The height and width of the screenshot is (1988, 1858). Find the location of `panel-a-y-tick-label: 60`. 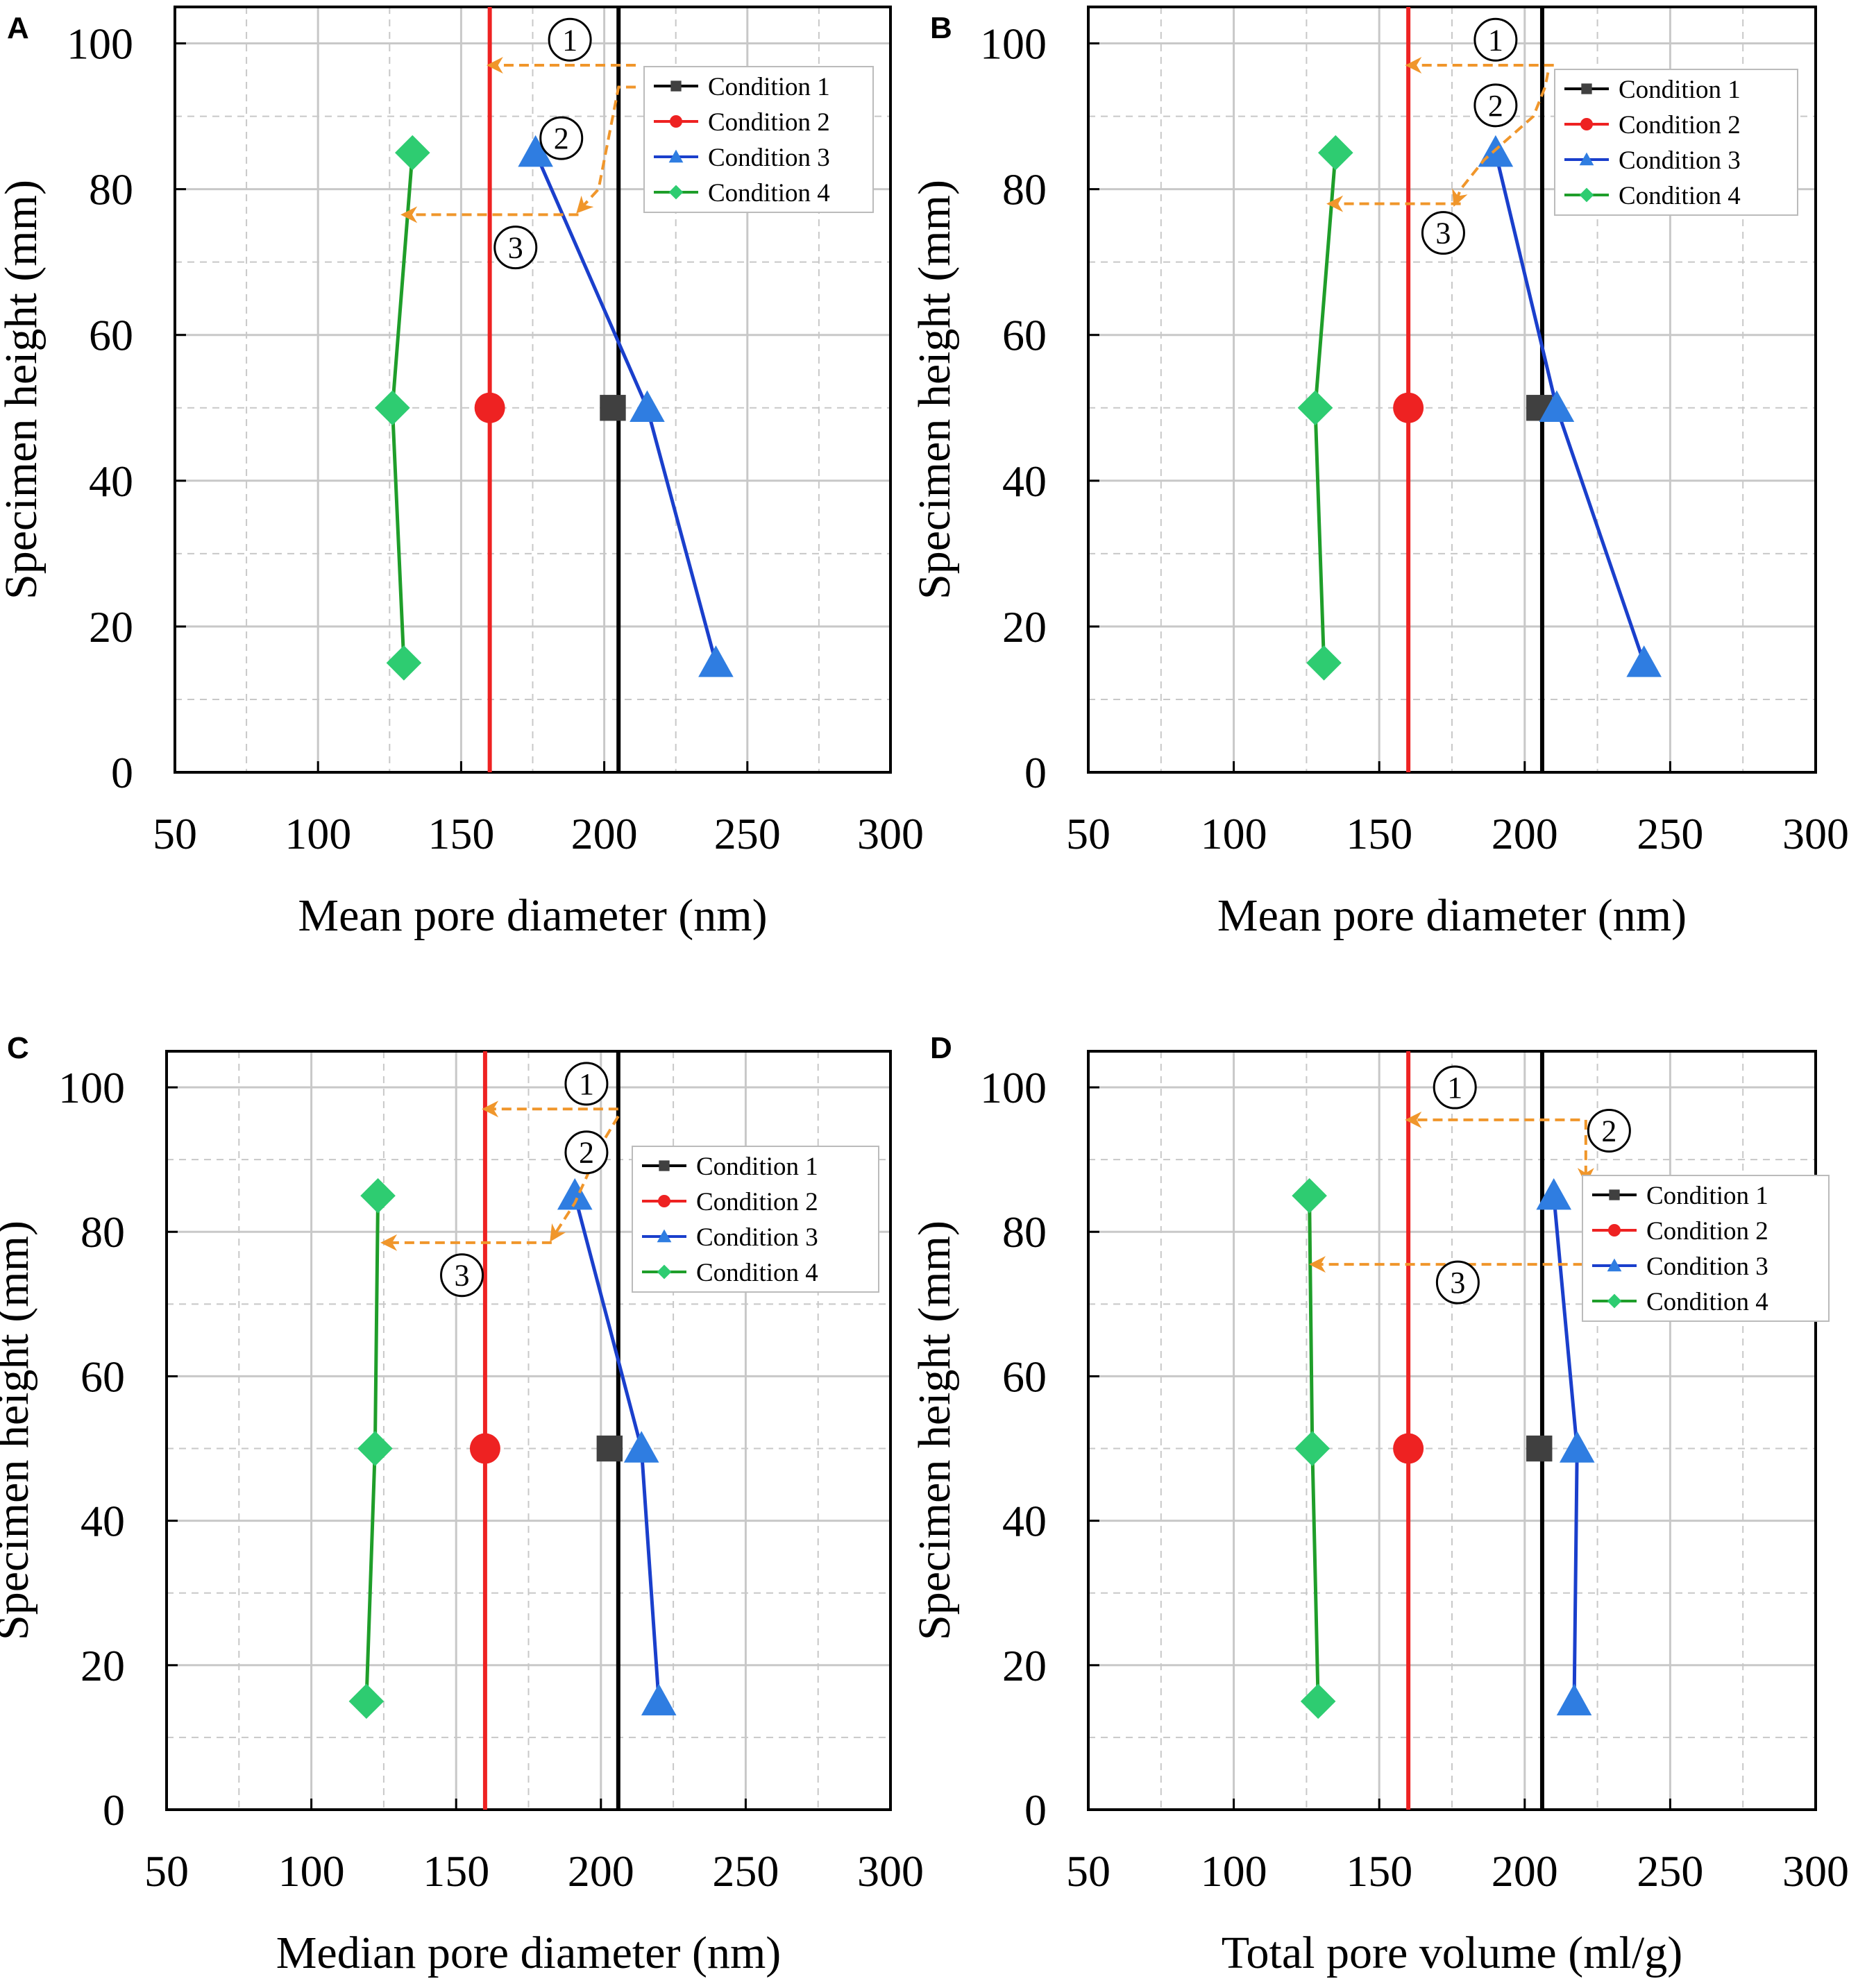

panel-a-y-tick-label: 60 is located at coordinates (111, 335).